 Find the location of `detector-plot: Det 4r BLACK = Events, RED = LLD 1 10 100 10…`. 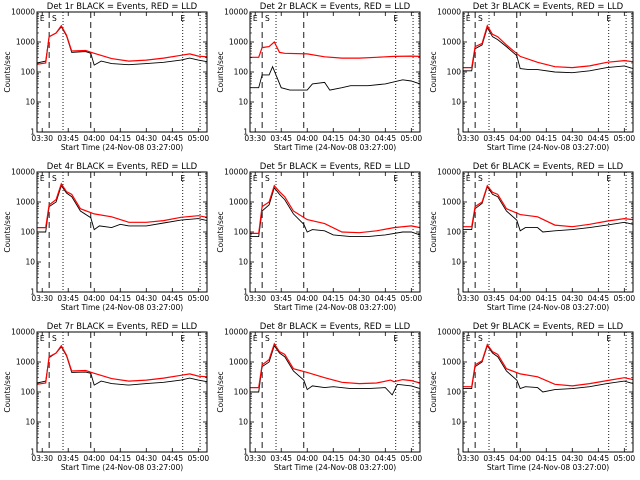

detector-plot: Det 4r BLACK = Events, RED = LLD 1 10 100 10… is located at coordinates (106, 237).